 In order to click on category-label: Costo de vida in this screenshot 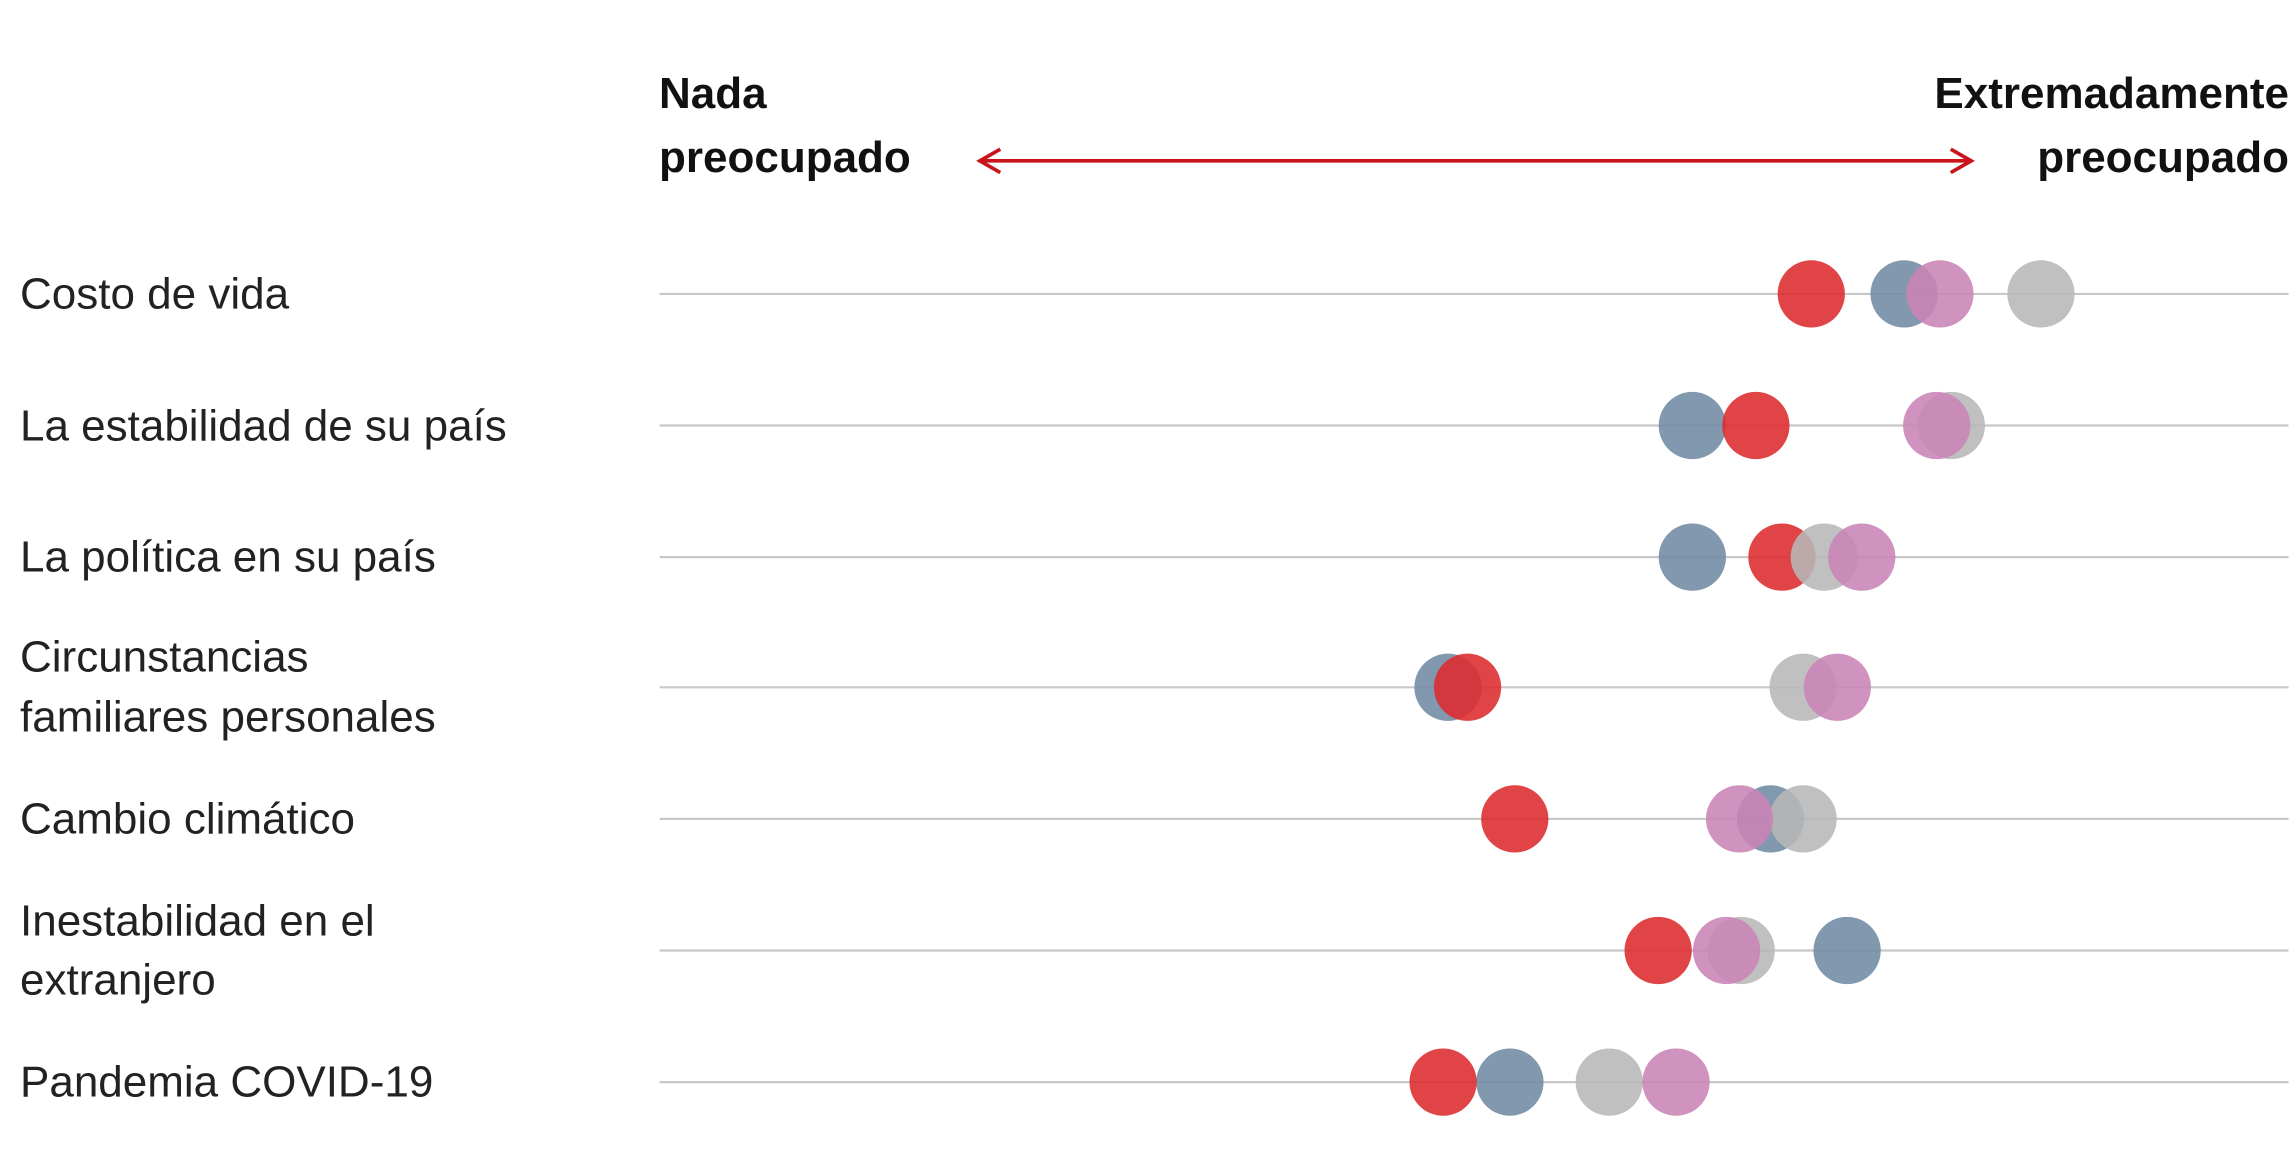, I will do `click(155, 294)`.